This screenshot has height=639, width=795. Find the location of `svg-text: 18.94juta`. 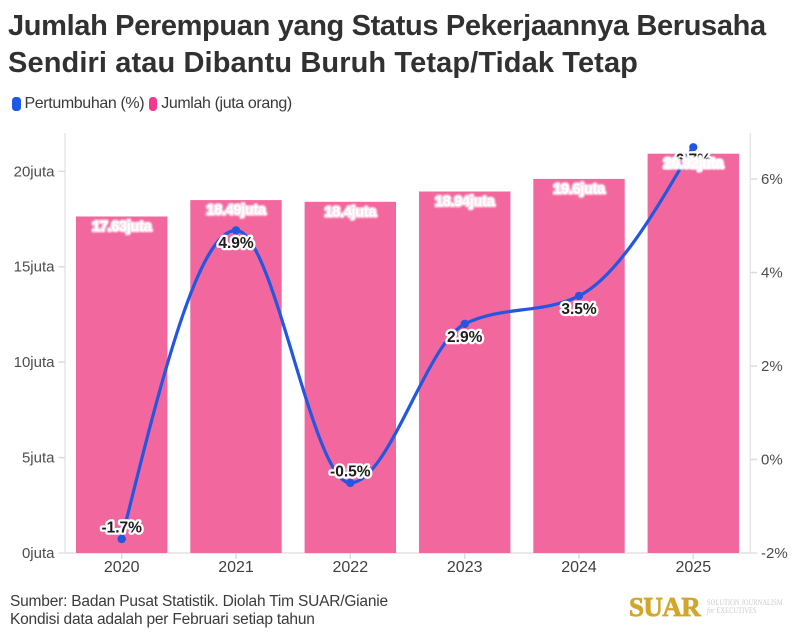

svg-text: 18.94juta is located at coordinates (465, 202).